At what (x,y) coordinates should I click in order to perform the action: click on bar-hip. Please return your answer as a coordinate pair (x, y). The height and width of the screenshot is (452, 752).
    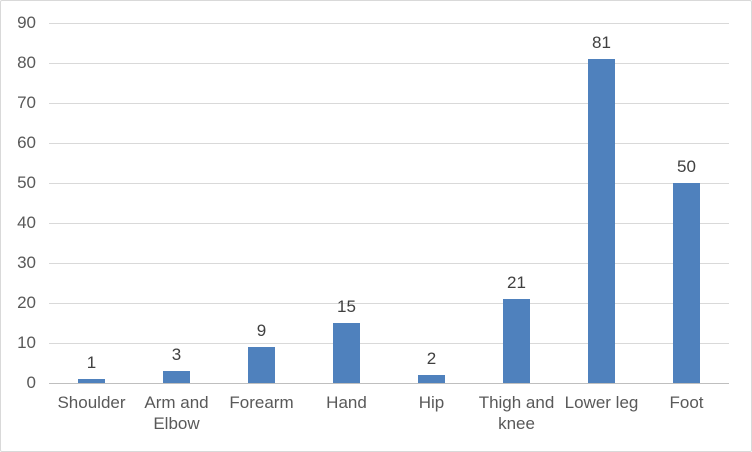
    Looking at the image, I should click on (431, 379).